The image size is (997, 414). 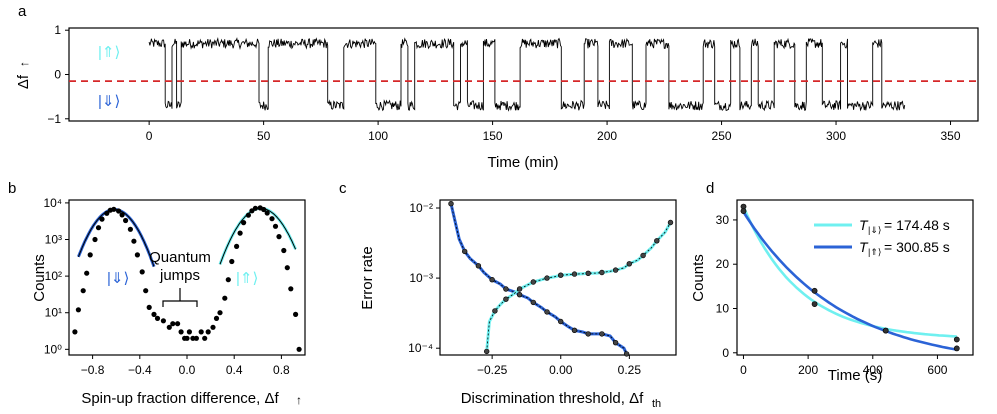 I want to click on panel-d-ytick-label: 30, so click(x=723, y=220).